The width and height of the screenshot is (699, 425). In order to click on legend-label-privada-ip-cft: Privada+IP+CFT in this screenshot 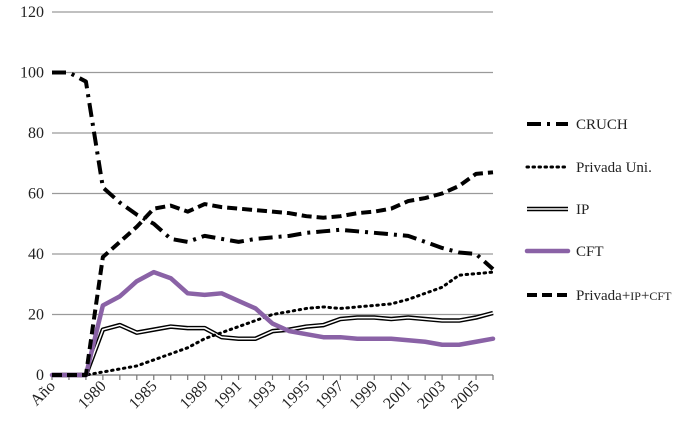, I will do `click(624, 296)`.